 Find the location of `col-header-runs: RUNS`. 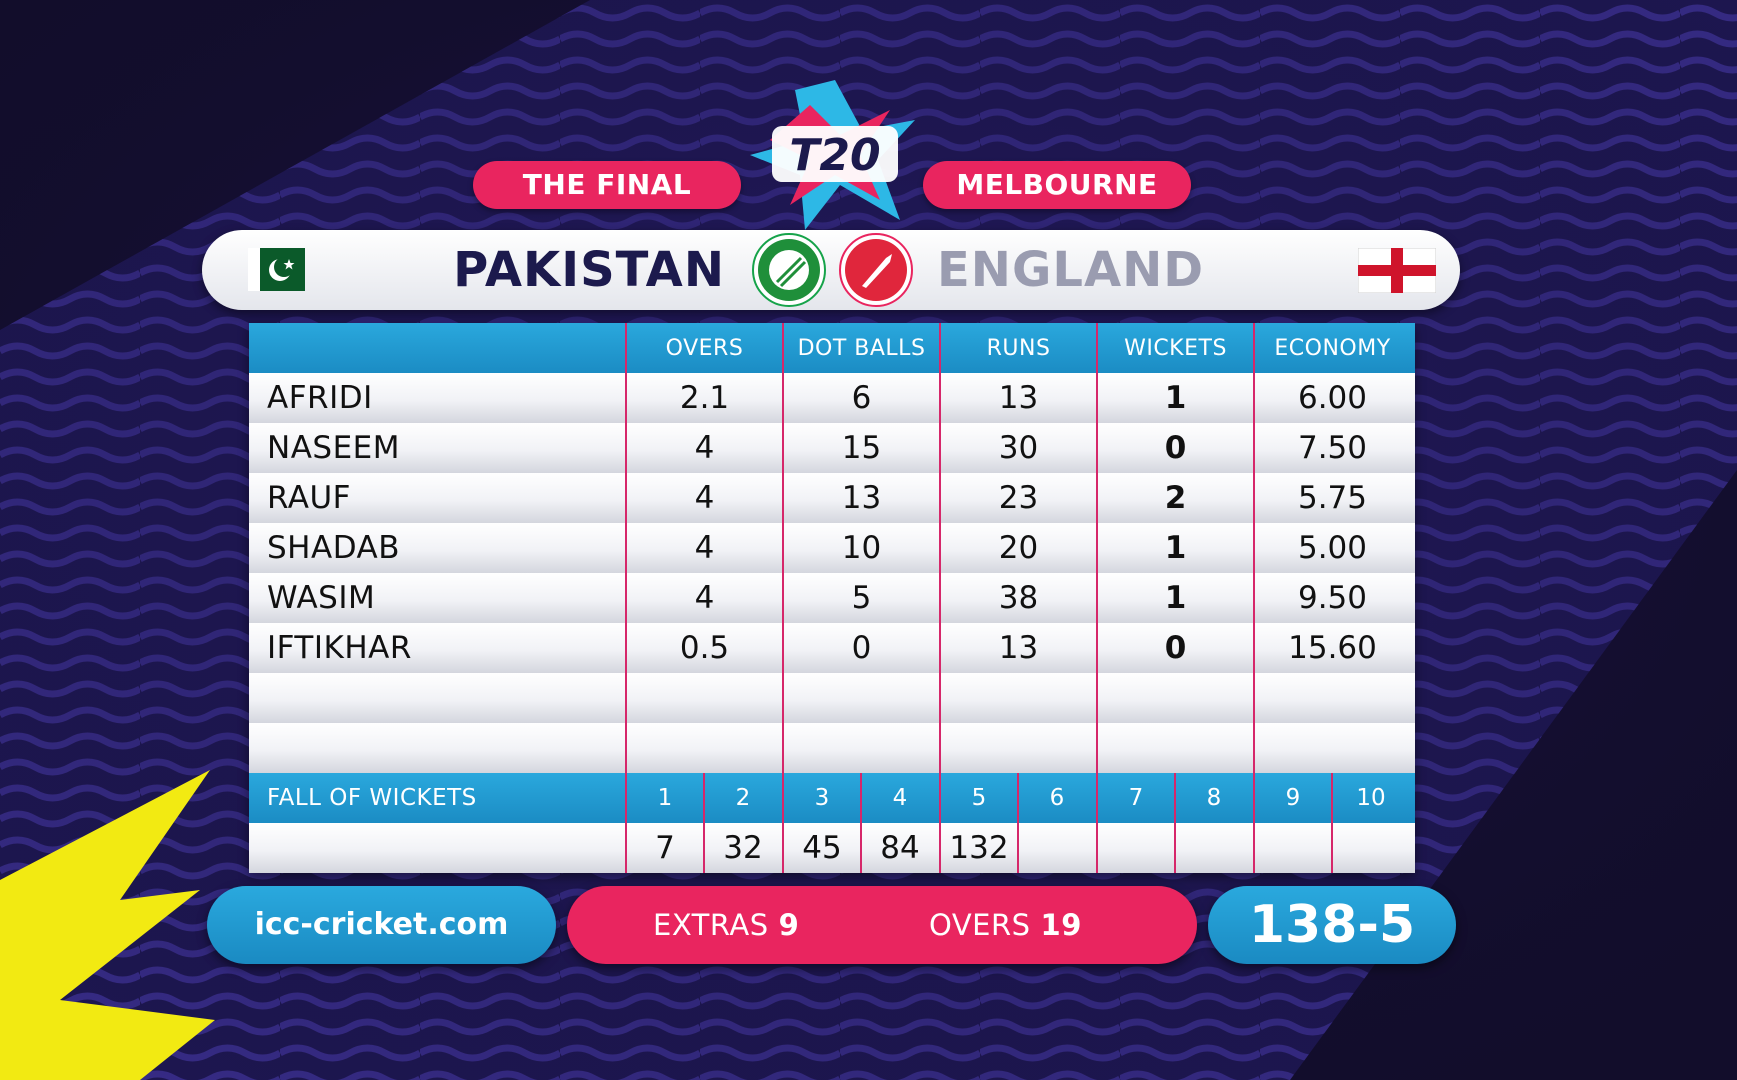

col-header-runs: RUNS is located at coordinates (1018, 348).